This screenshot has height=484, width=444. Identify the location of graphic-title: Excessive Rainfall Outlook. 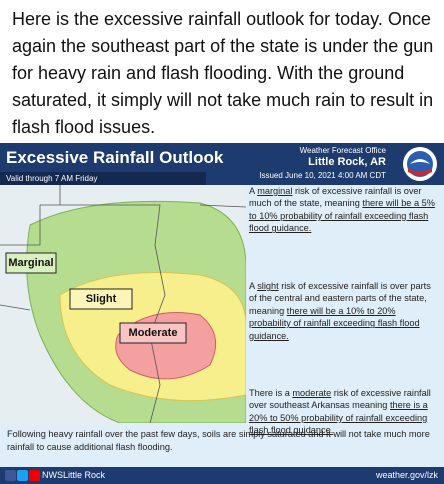
(115, 157).